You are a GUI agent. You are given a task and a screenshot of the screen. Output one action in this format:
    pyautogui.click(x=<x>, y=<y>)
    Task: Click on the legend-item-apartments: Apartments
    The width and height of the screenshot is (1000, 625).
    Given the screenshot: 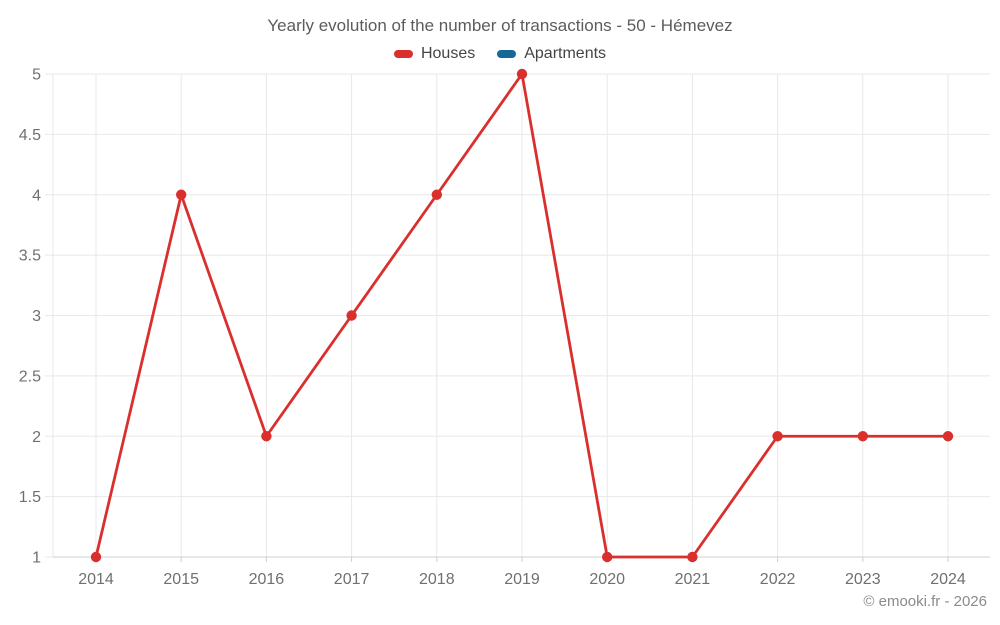 What is the action you would take?
    pyautogui.click(x=551, y=54)
    